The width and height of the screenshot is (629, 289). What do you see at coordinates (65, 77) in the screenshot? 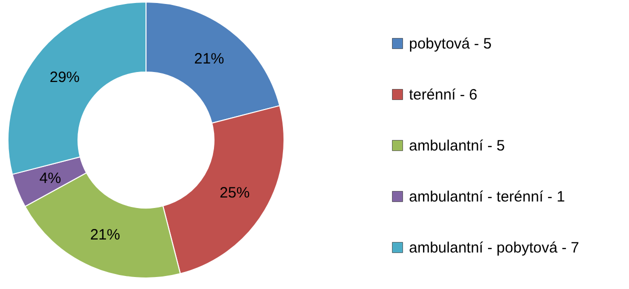
I see `data-label: 29%` at bounding box center [65, 77].